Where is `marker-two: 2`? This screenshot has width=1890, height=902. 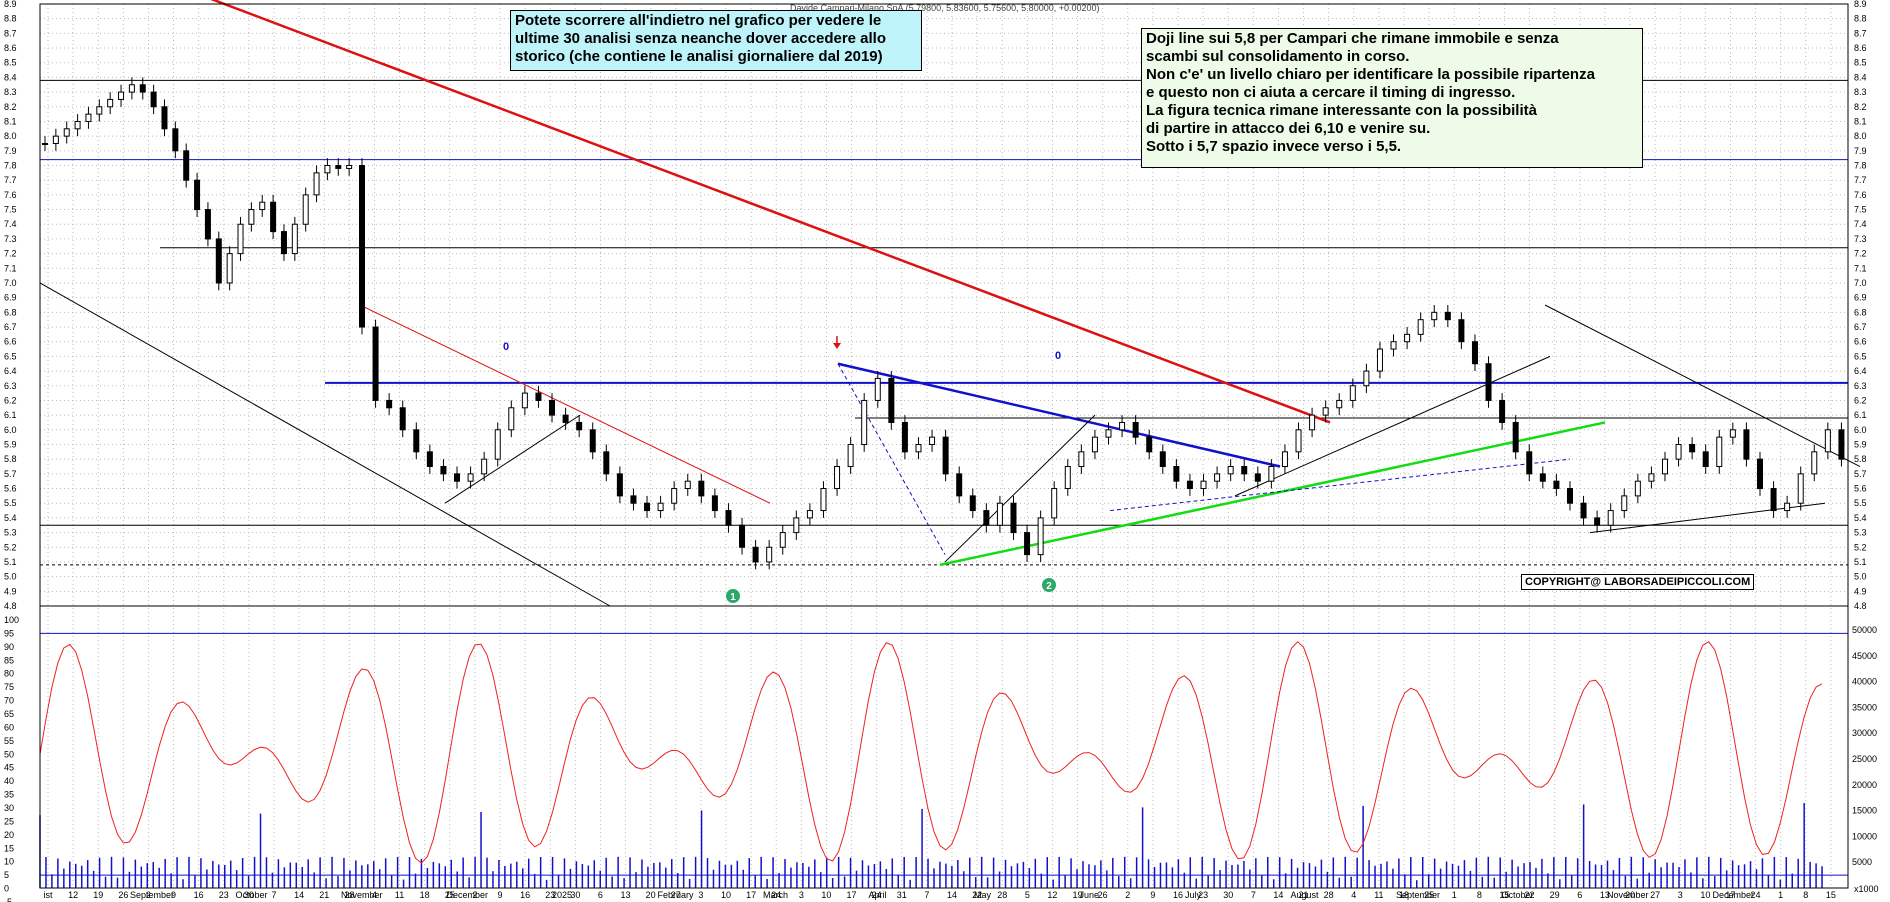
marker-two: 2 is located at coordinates (1049, 585).